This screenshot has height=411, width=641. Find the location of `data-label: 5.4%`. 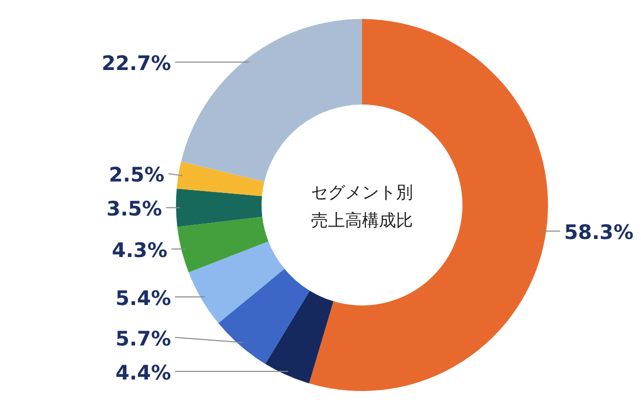

data-label: 5.4% is located at coordinates (143, 298).